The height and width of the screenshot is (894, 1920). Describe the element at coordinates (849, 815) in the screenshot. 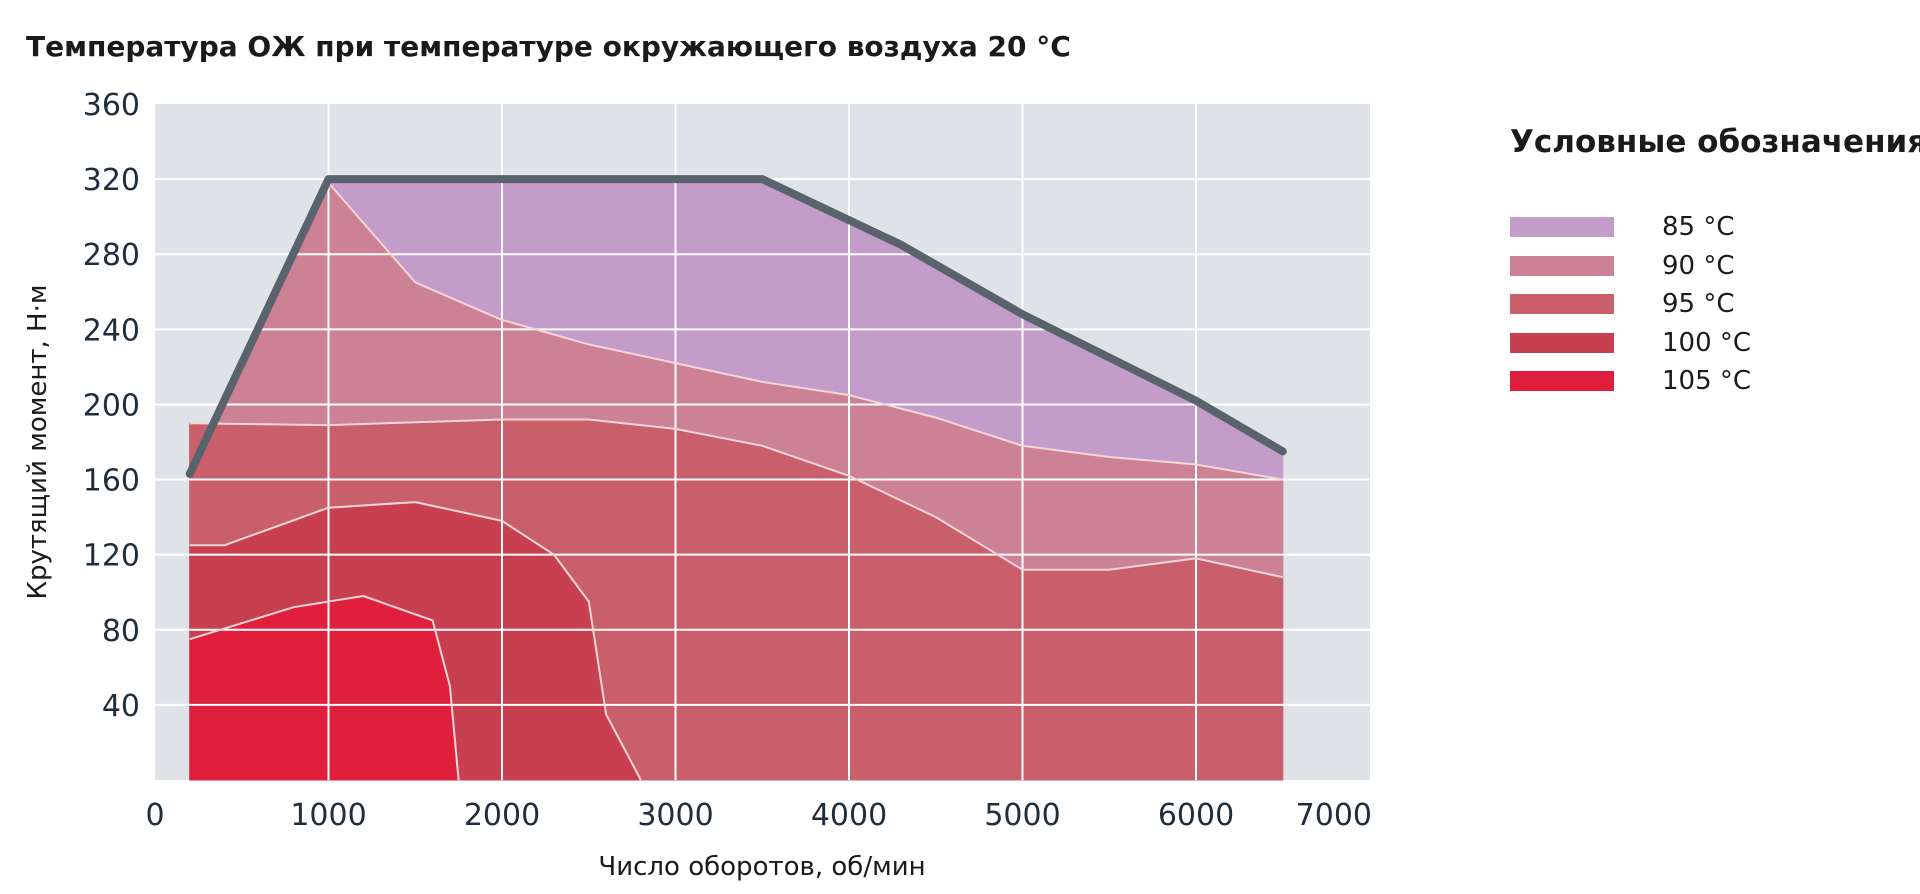

I see `x-tick-label: 4000` at that location.